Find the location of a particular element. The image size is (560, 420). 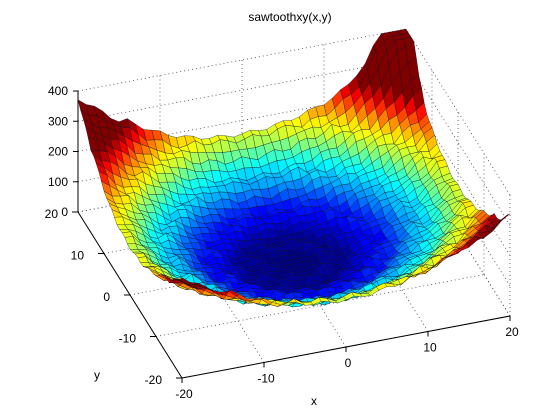

z-tick-label: 200 is located at coordinates (58, 152).